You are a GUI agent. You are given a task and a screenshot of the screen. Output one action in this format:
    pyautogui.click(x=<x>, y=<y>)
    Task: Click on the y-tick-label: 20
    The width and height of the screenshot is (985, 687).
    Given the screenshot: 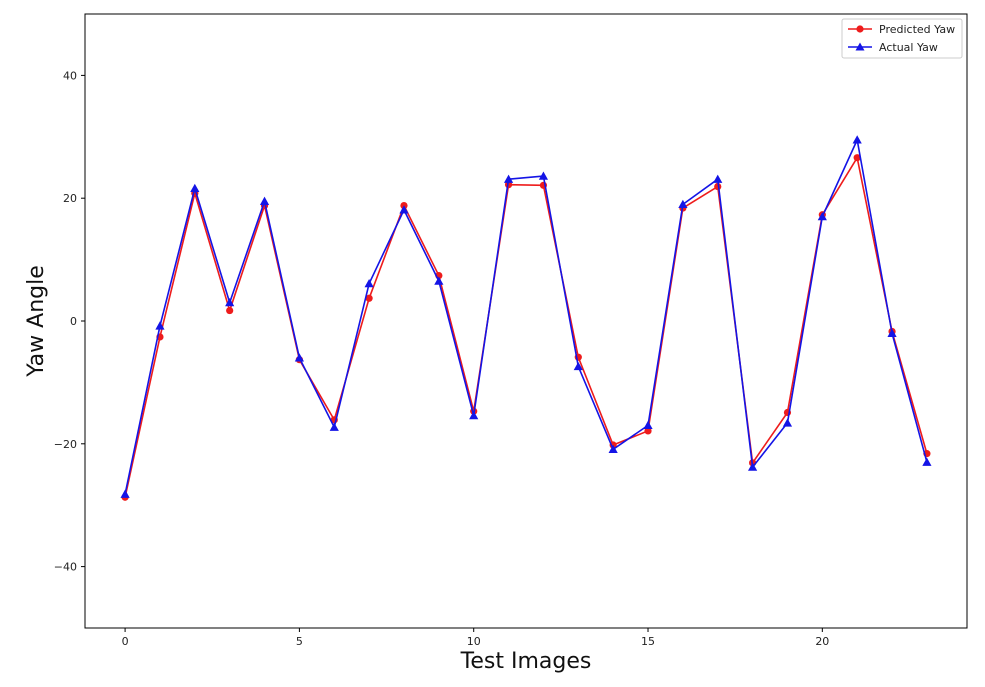 What is the action you would take?
    pyautogui.click(x=70, y=198)
    